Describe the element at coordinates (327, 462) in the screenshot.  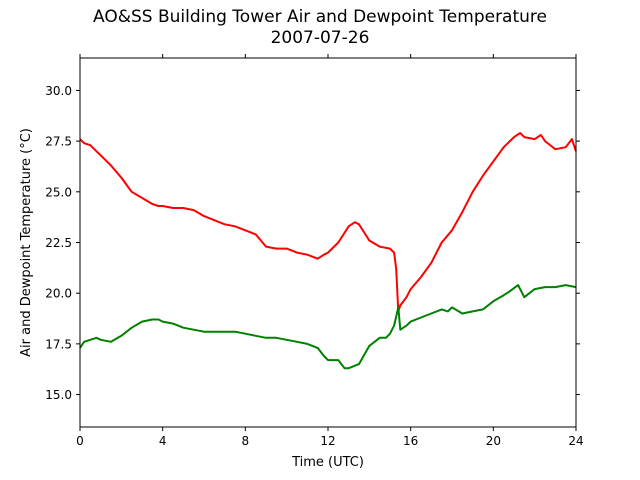
I see `x-axis-label: Time (UTC)` at that location.